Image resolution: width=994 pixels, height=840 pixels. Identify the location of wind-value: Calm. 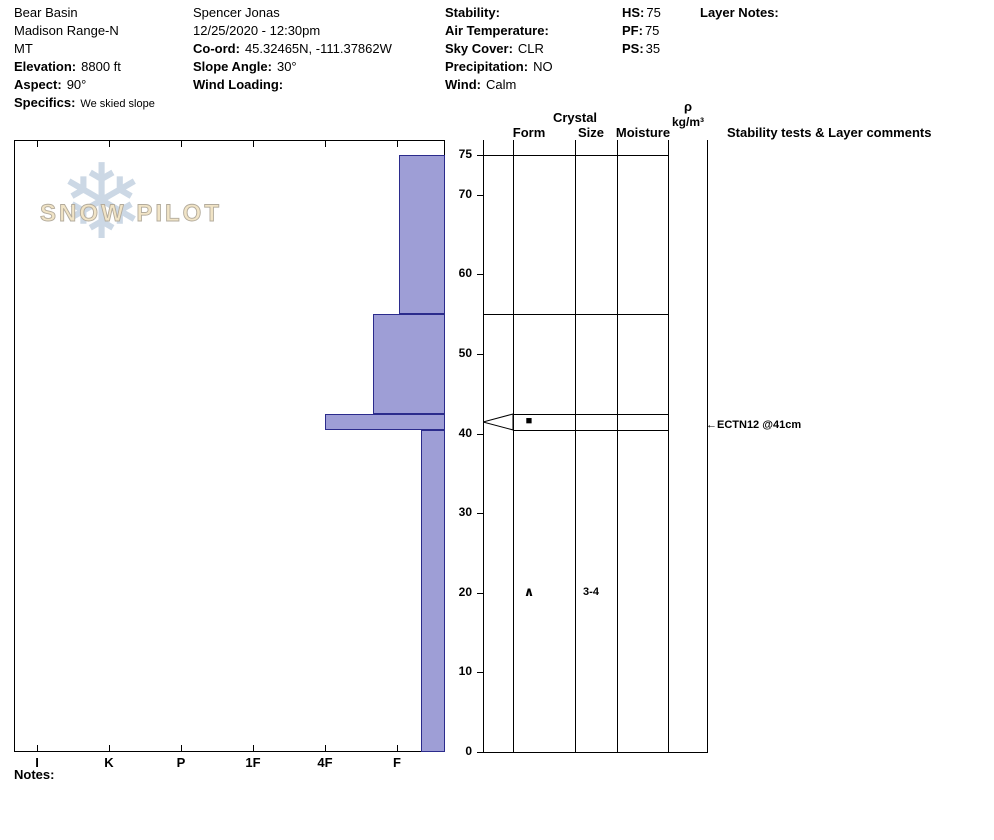
(501, 84).